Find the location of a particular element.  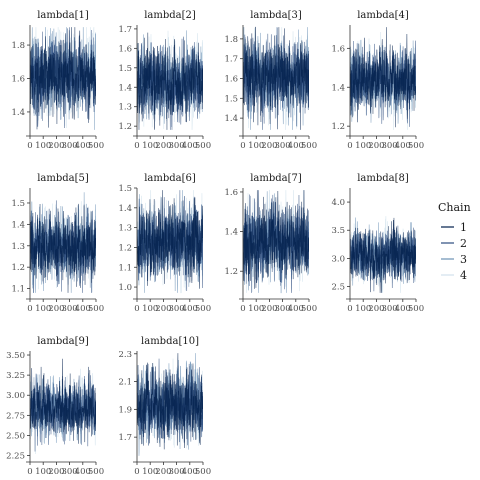

y-tick-label: 1.1 is located at coordinates (18, 290).